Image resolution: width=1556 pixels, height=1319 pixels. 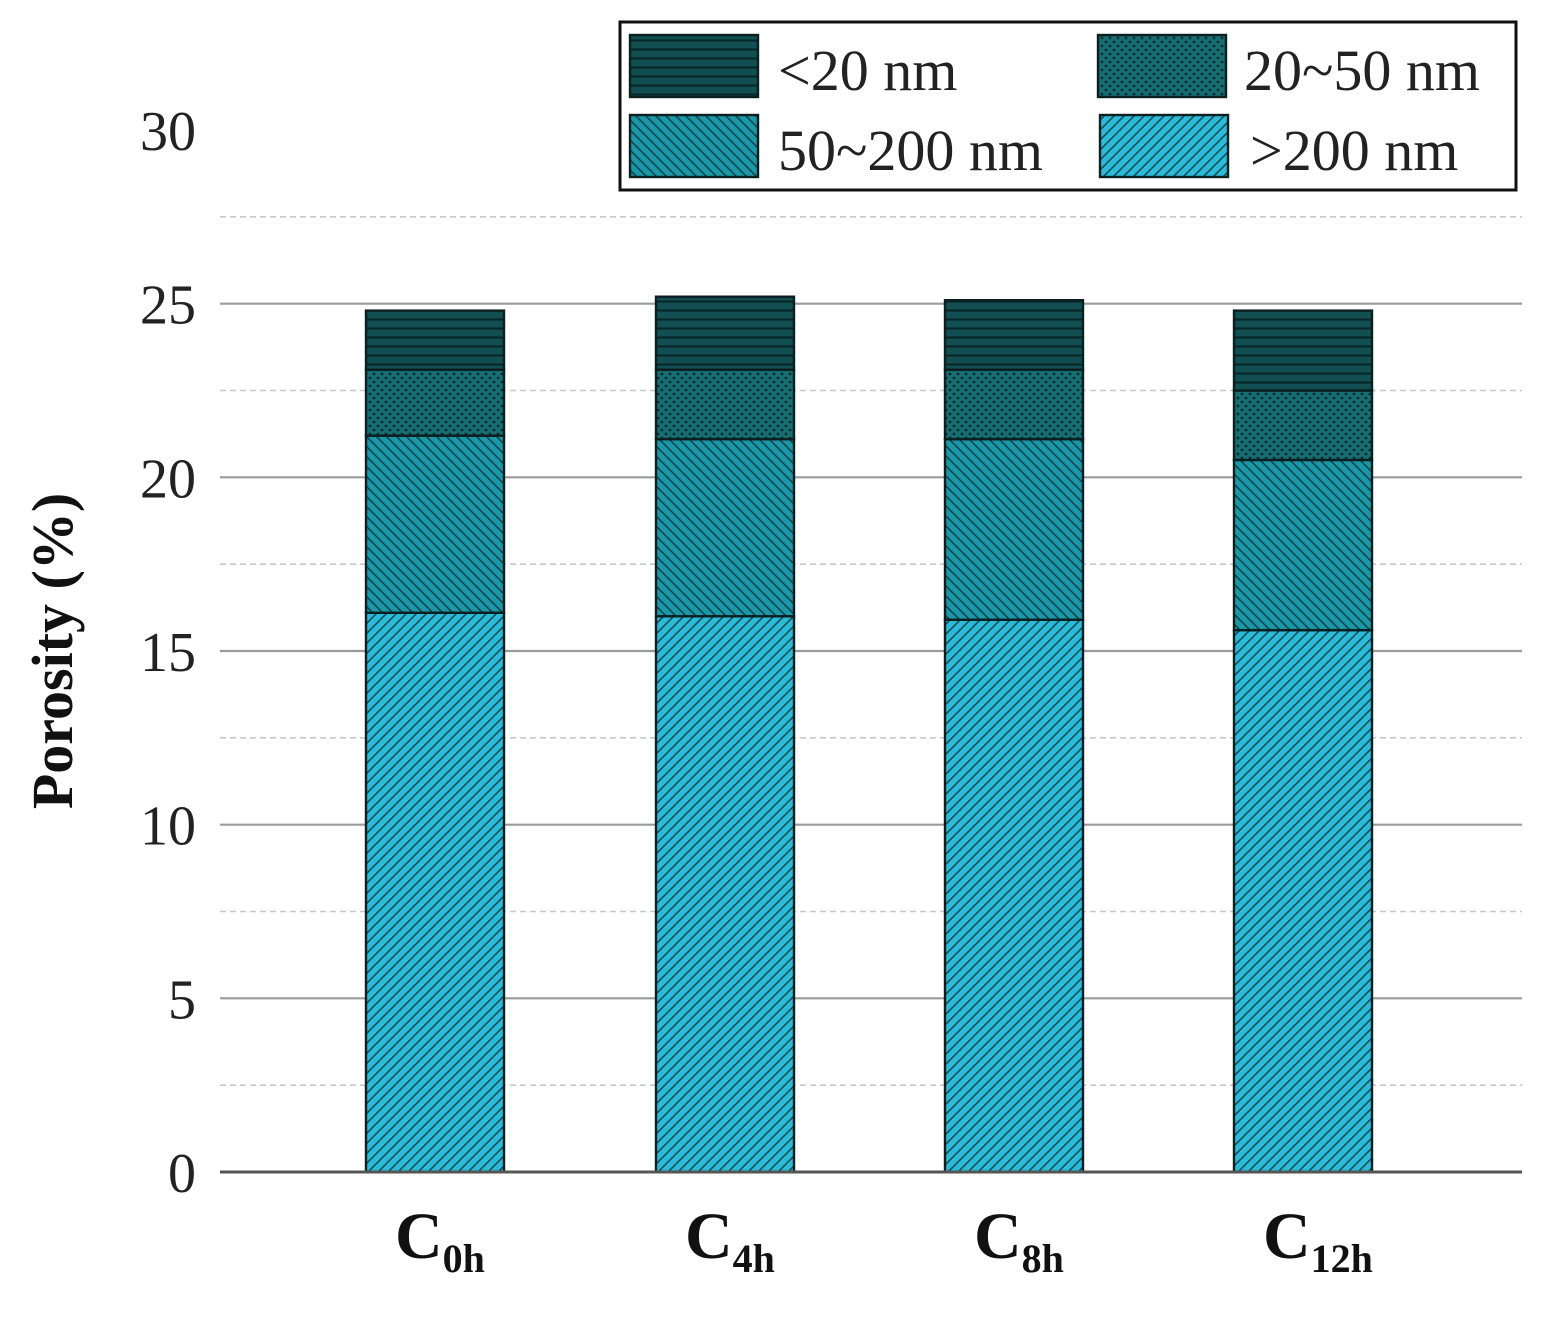 I want to click on bar-segment-C4h-2050nm, so click(x=725, y=404).